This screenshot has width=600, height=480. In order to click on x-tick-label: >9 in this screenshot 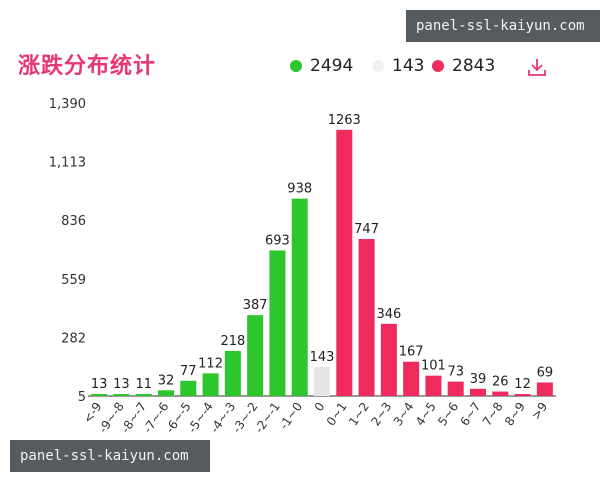, I will do `click(540, 411)`.